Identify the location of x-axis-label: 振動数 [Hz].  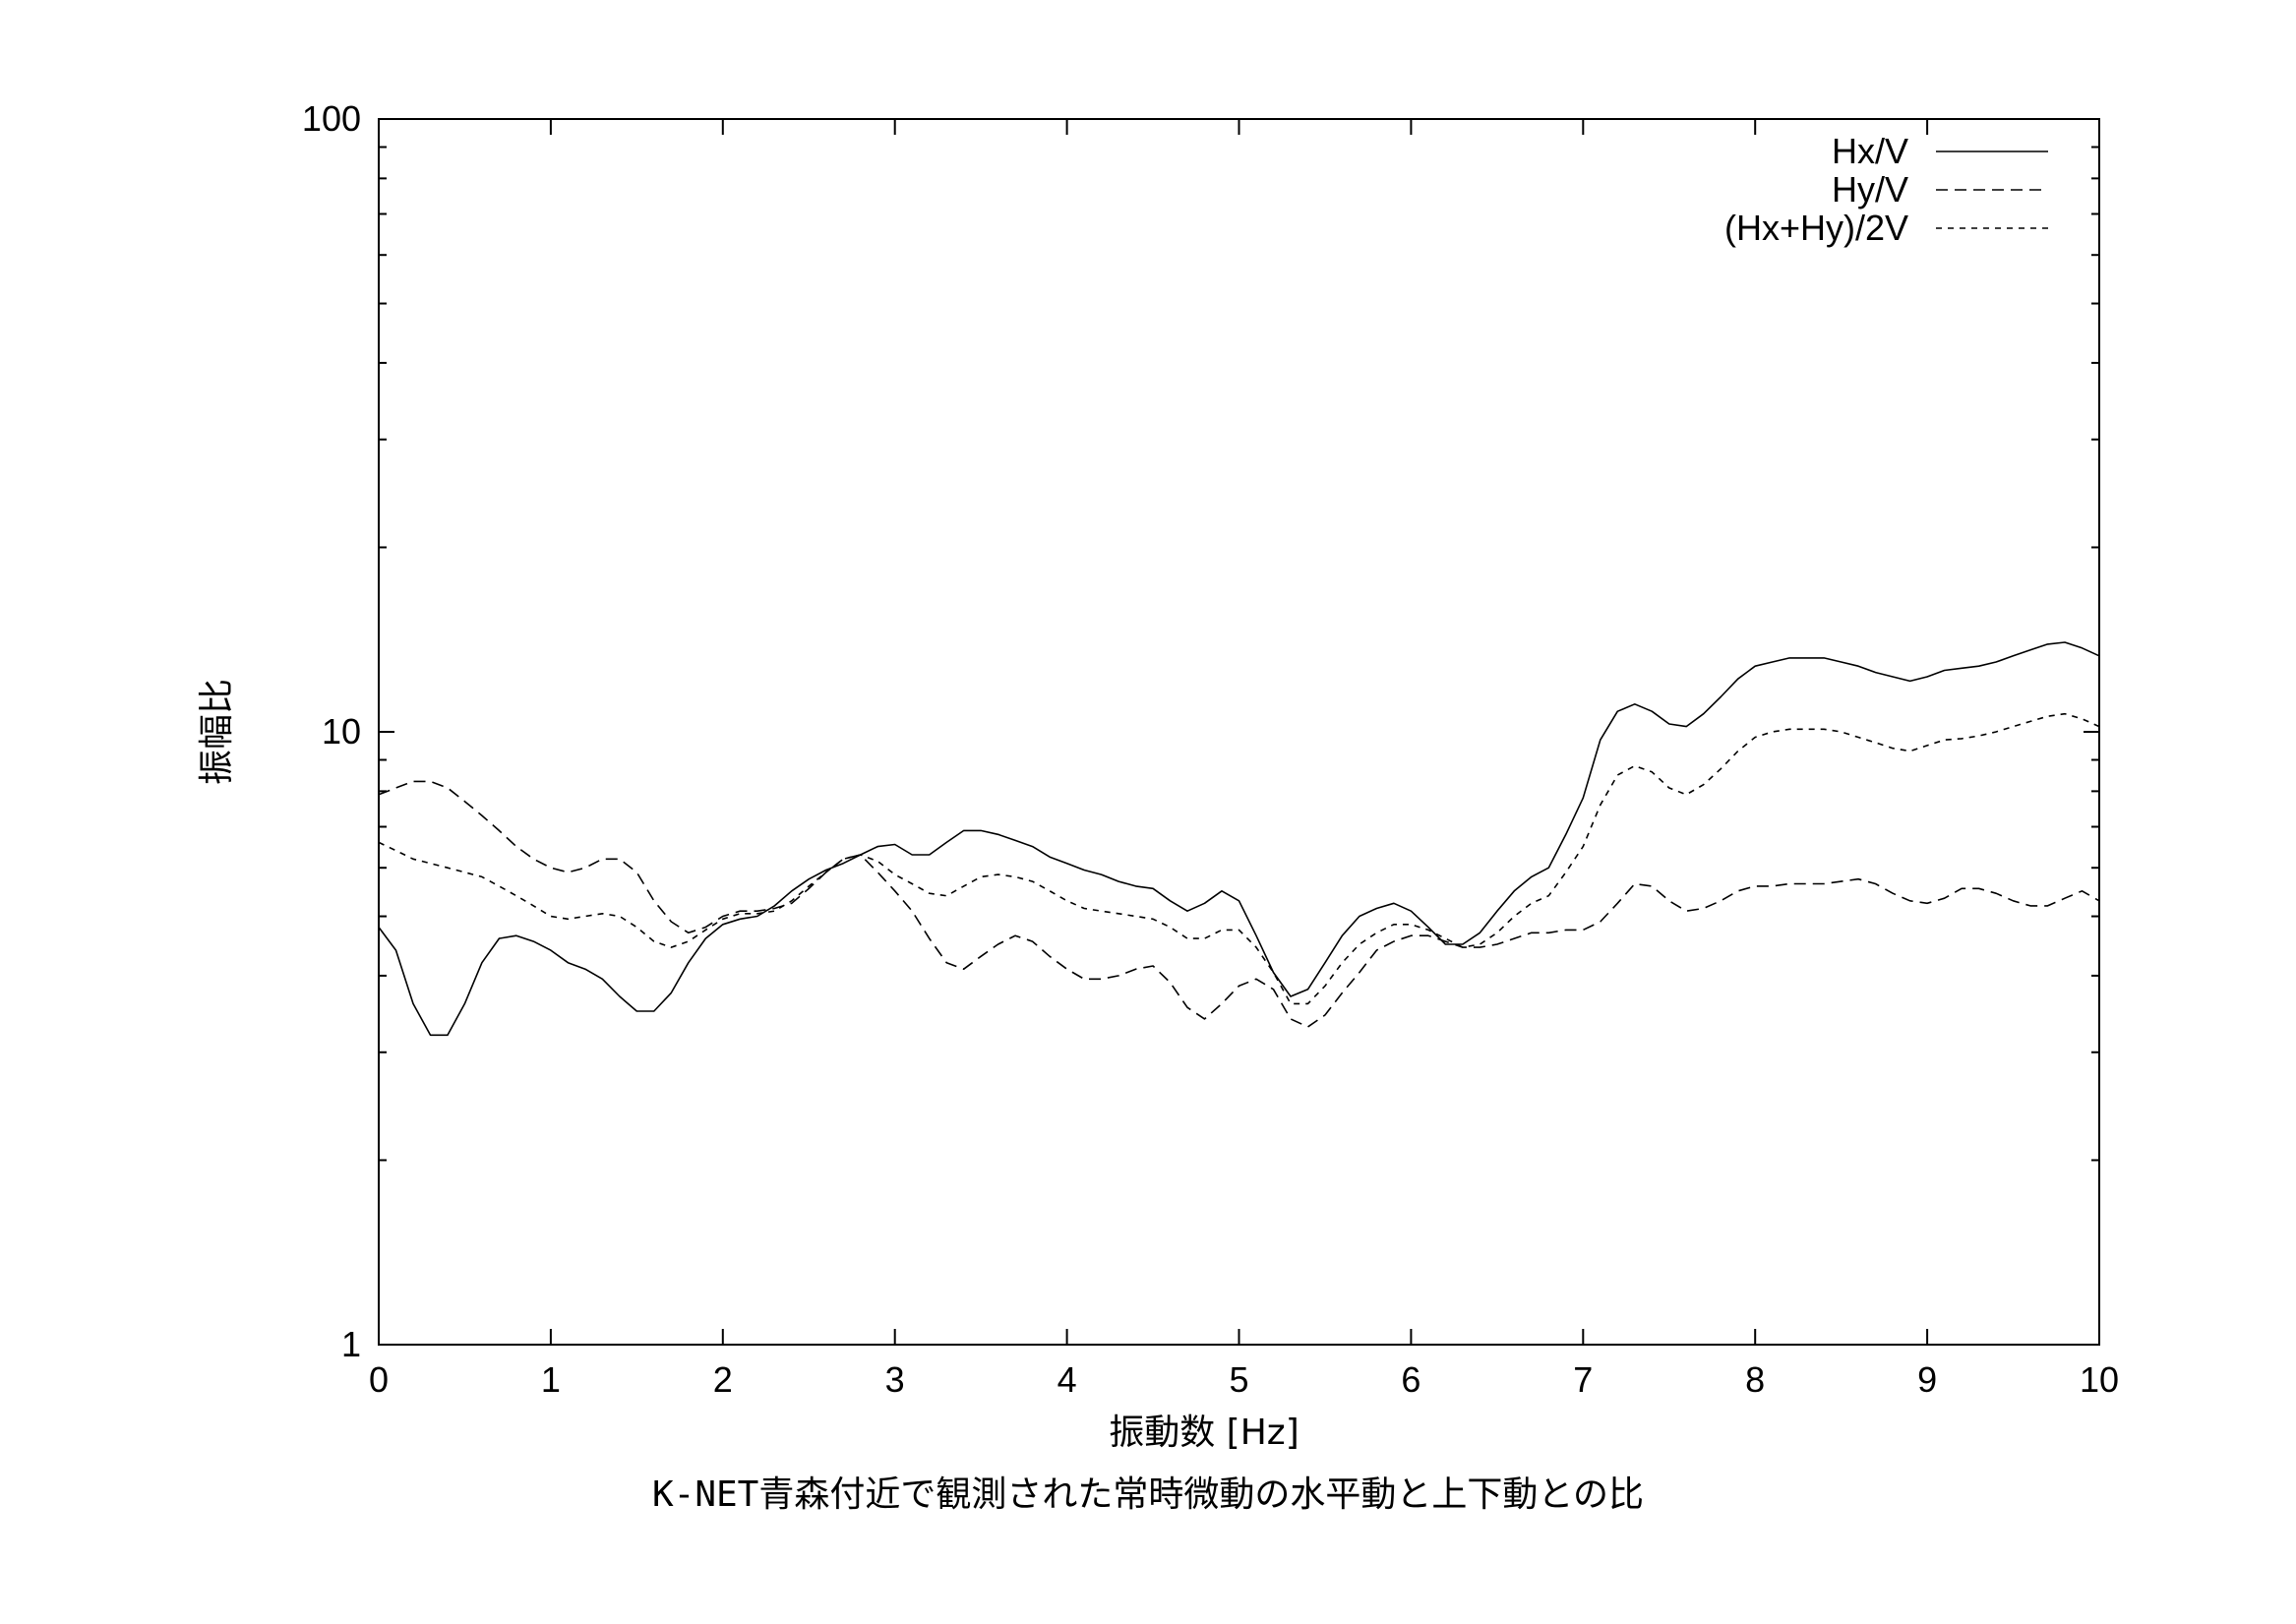
(1204, 1433).